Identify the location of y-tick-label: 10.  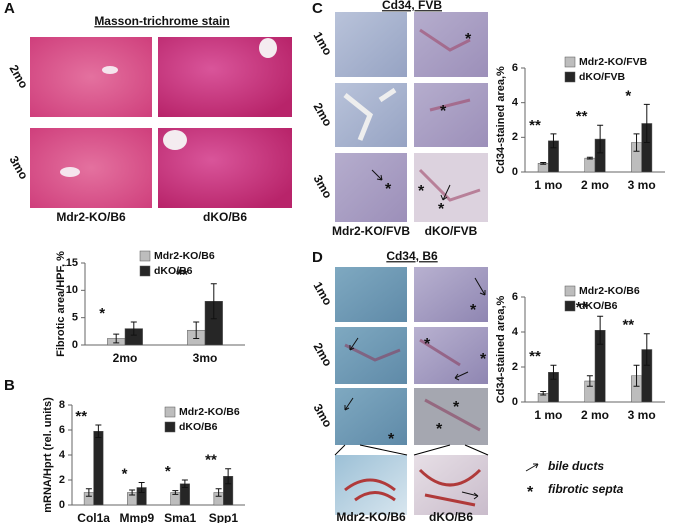
(72, 290).